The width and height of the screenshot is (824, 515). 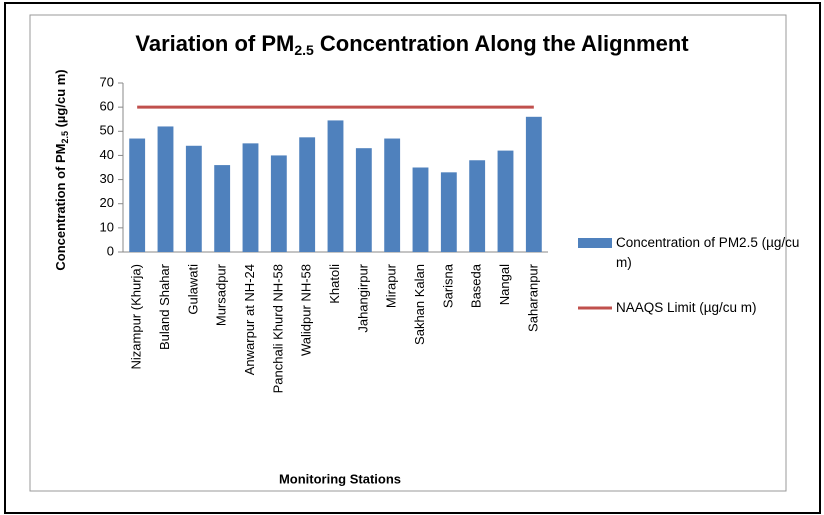 What do you see at coordinates (192, 289) in the screenshot?
I see `x-tick-label: Gulawati` at bounding box center [192, 289].